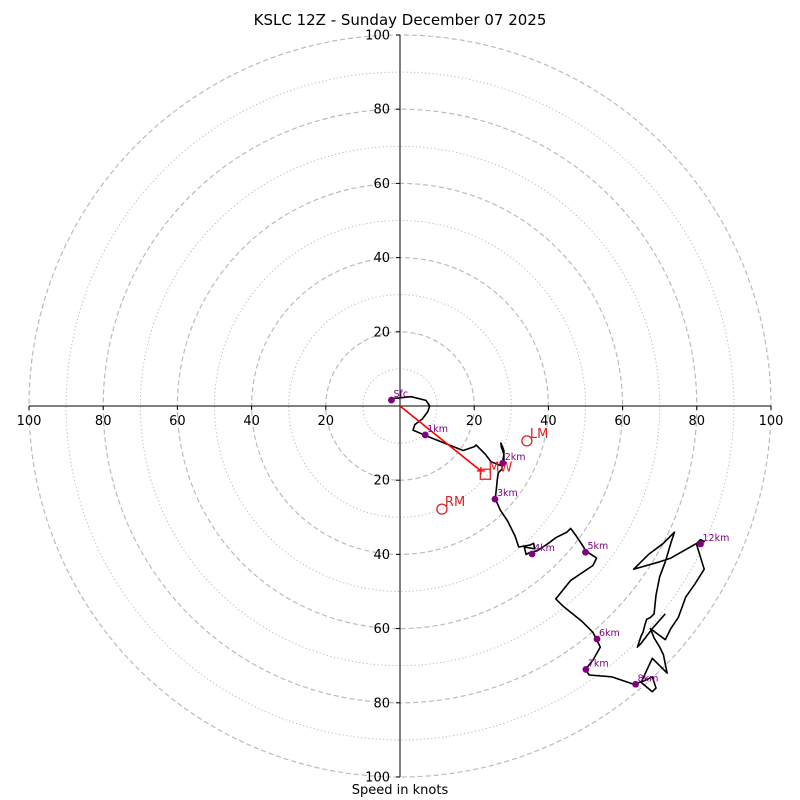 The width and height of the screenshot is (800, 800). Describe the element at coordinates (400, 394) in the screenshot. I see `height-label-sfc: Sfc` at that location.